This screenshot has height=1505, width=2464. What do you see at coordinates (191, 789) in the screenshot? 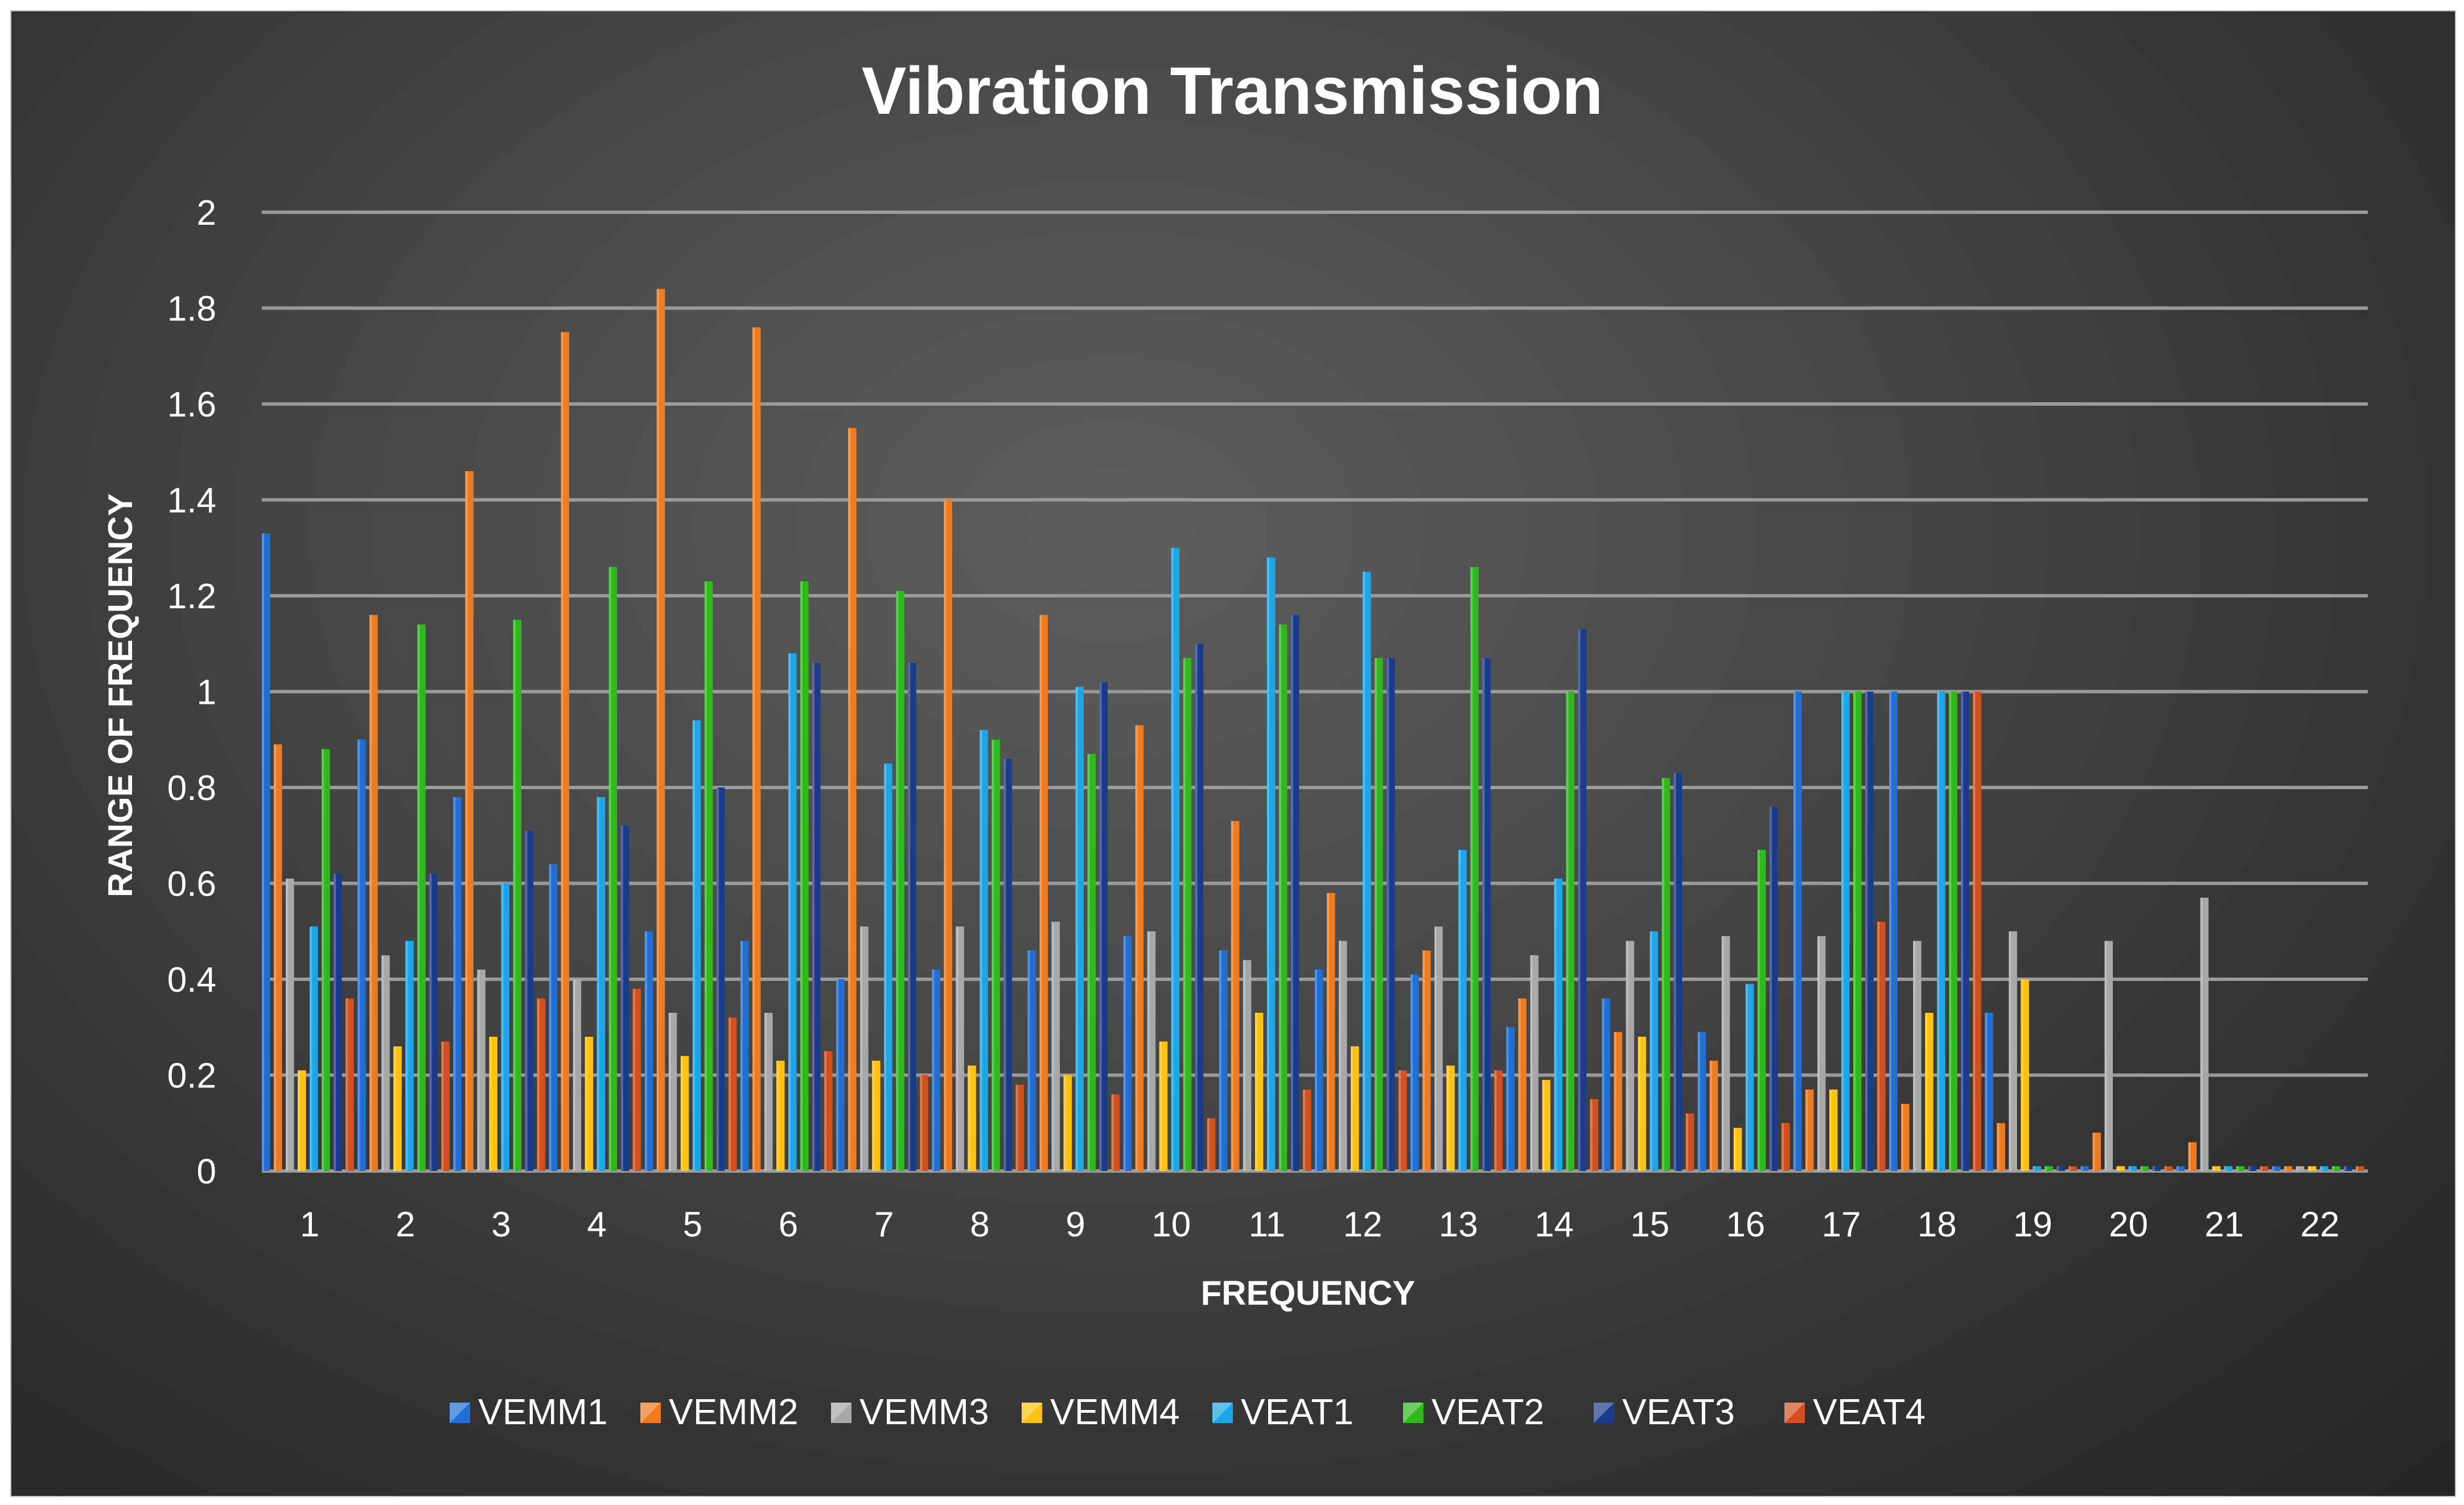
I see `y-tick-label: 0.8` at bounding box center [191, 789].